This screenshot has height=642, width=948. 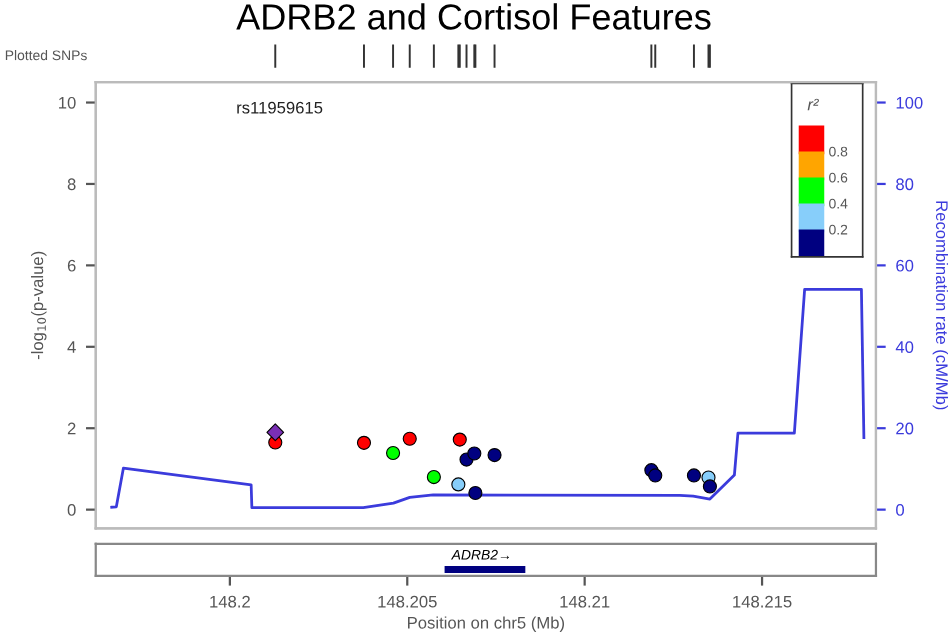 I want to click on x-tick-label: 148.205, so click(x=407, y=601).